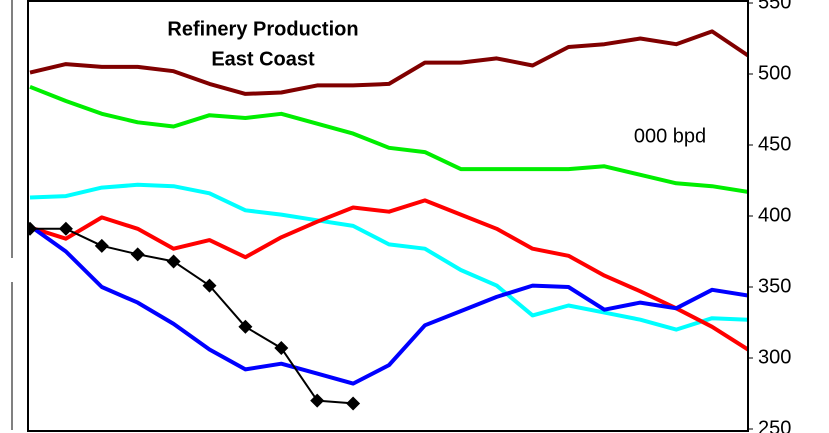  I want to click on y-tick-label: 450, so click(774, 144).